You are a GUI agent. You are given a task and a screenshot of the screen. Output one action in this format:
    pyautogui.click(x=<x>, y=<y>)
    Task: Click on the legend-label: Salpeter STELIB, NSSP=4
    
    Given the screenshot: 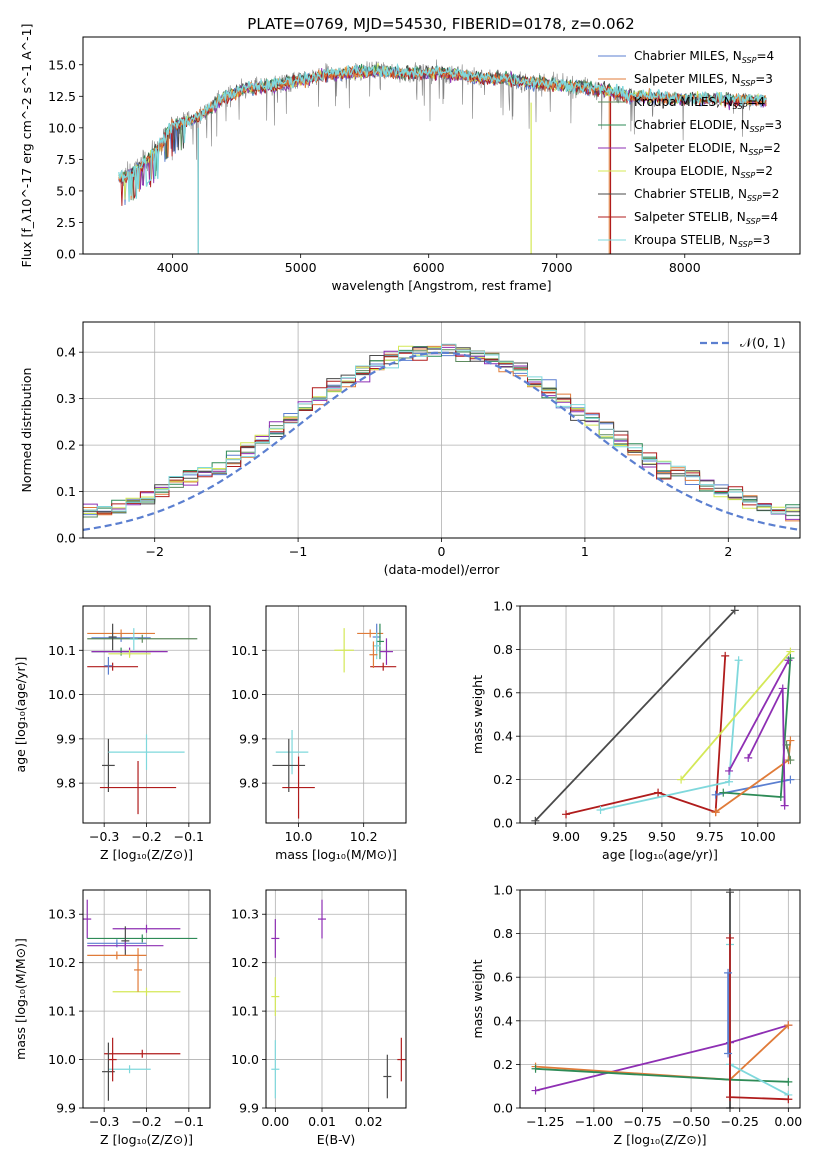 What is the action you would take?
    pyautogui.click(x=706, y=218)
    